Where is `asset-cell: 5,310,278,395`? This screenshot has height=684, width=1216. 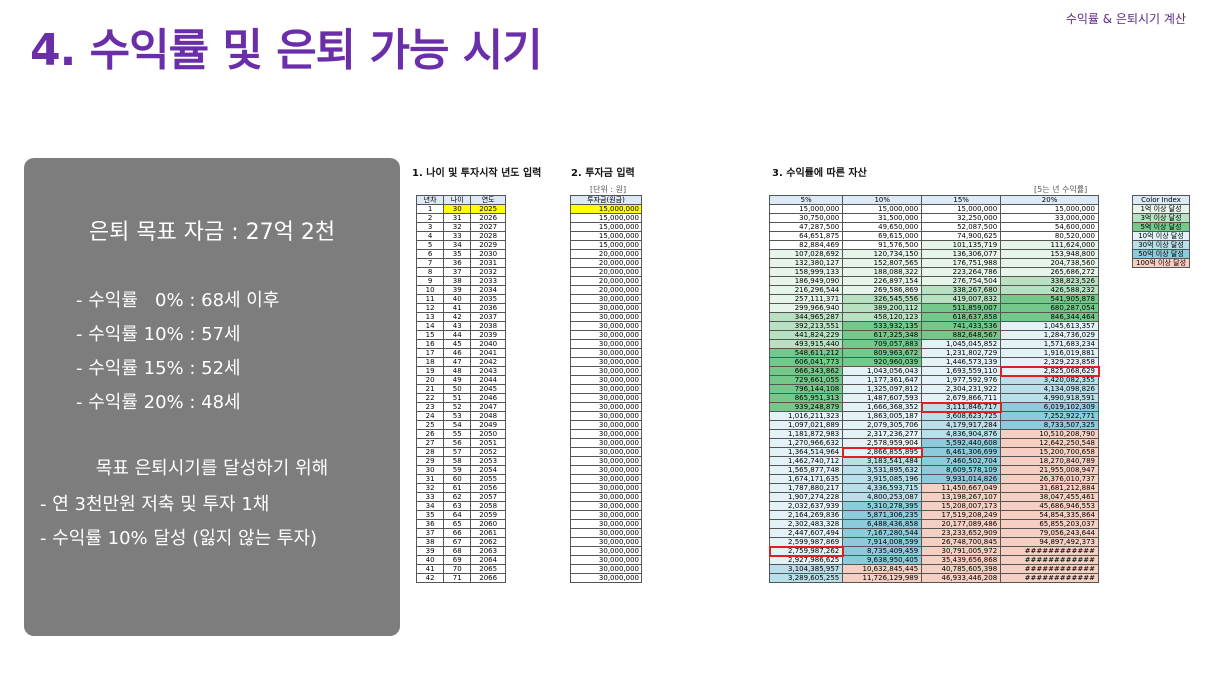
asset-cell: 5,310,278,395 is located at coordinates (882, 506).